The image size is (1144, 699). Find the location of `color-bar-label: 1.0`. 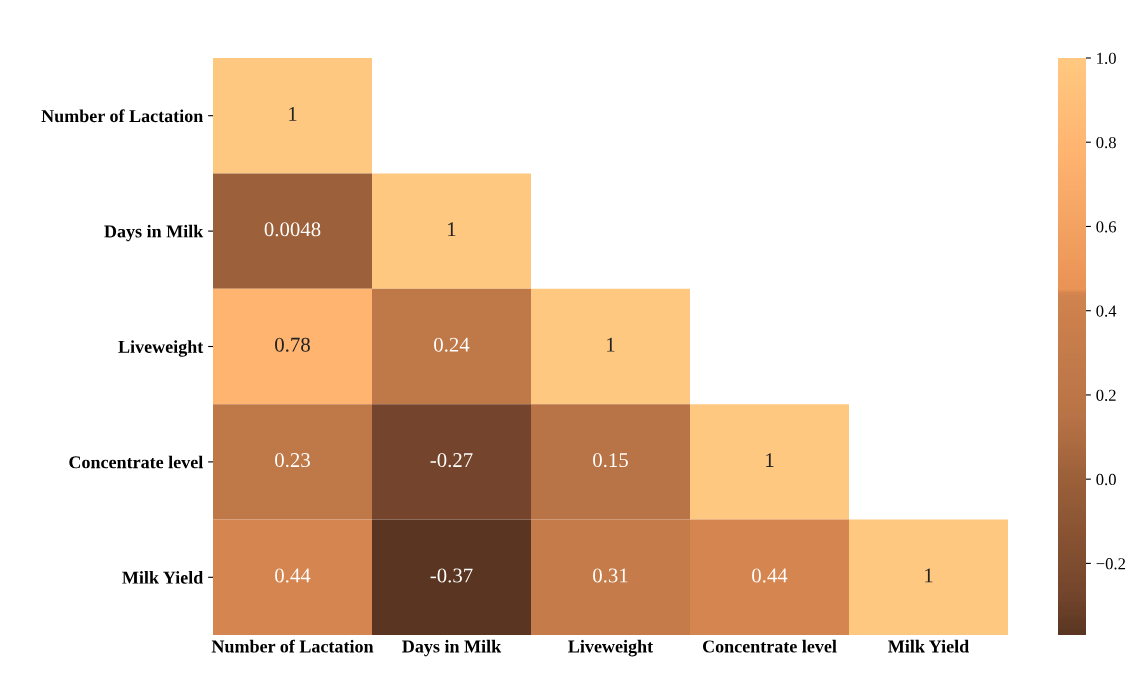

color-bar-label: 1.0 is located at coordinates (1106, 58).